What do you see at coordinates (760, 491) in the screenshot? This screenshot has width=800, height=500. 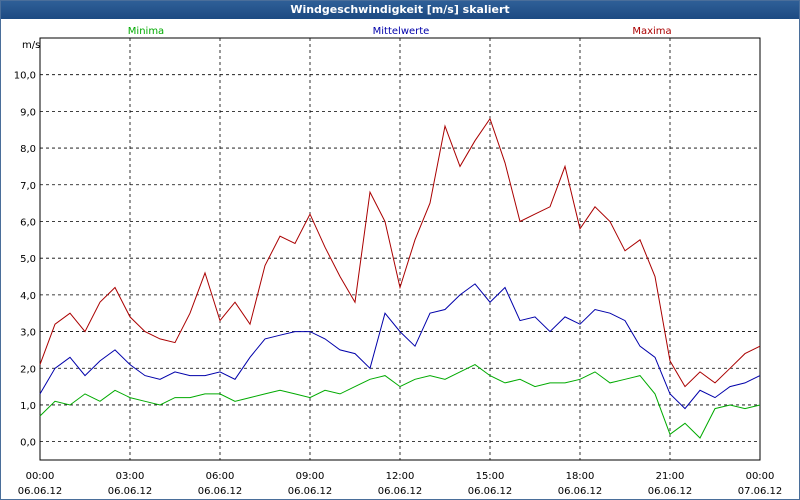 I see `x-tick-date: 07.06.12` at bounding box center [760, 491].